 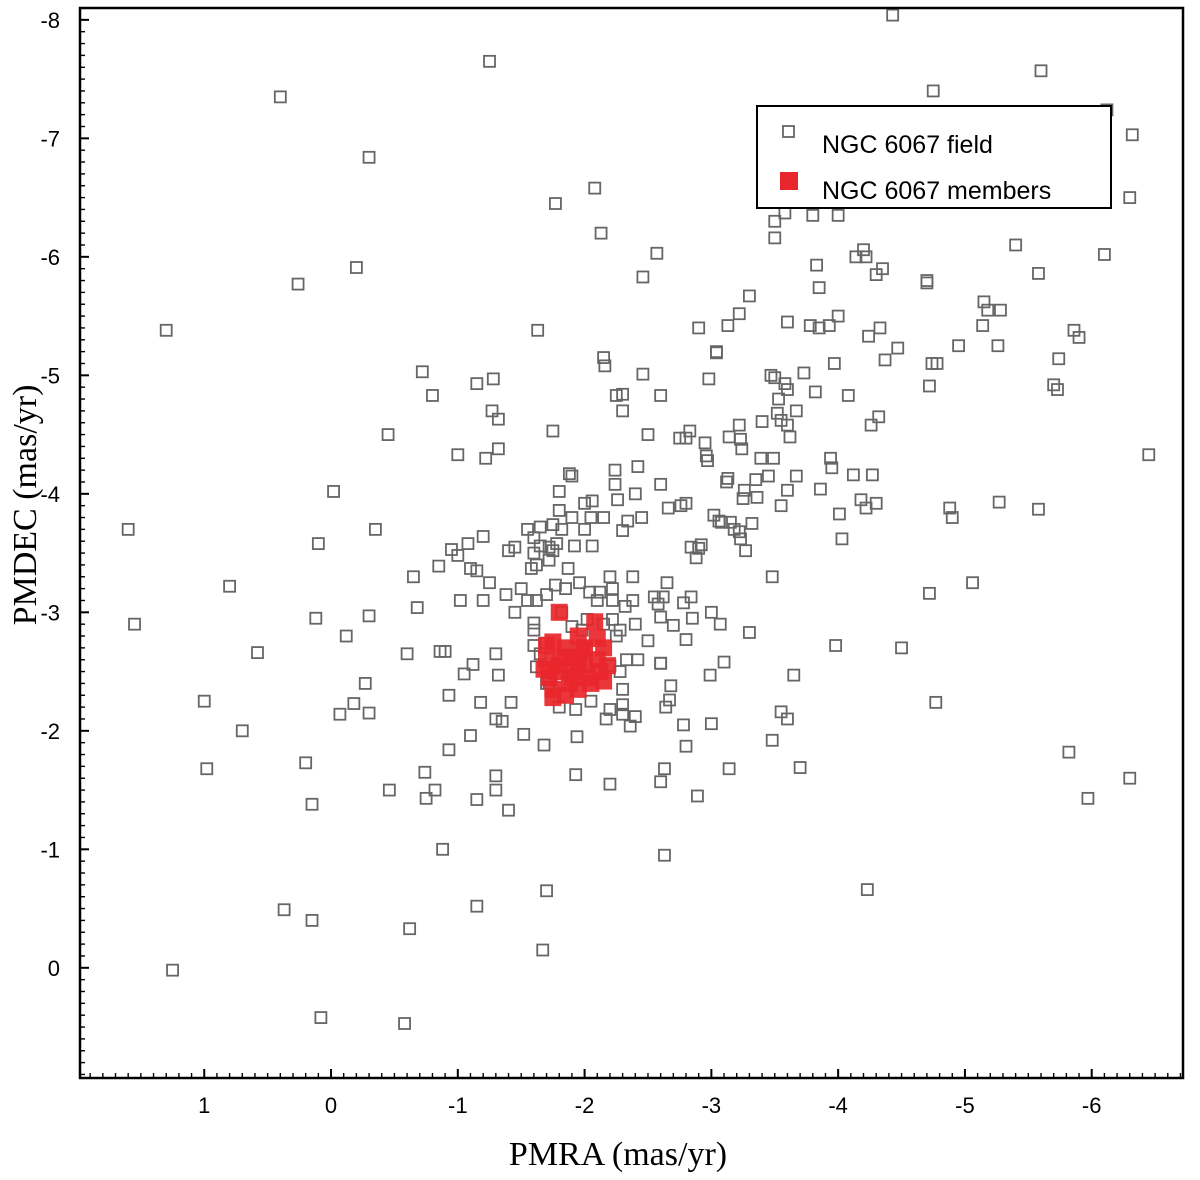 I want to click on legend: NGC 6067 field NGC 6067 members, so click(x=934, y=157).